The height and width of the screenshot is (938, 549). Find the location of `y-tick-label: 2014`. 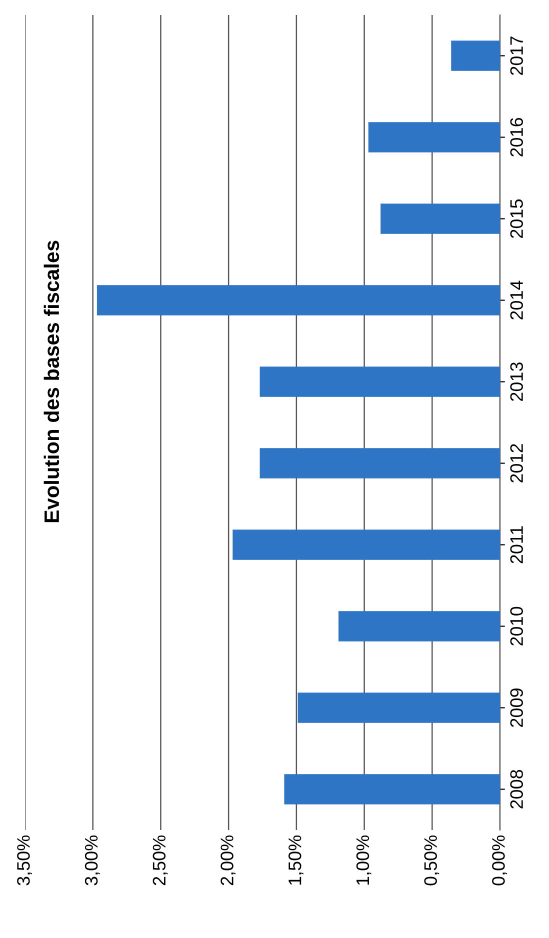

y-tick-label: 2014 is located at coordinates (516, 300).